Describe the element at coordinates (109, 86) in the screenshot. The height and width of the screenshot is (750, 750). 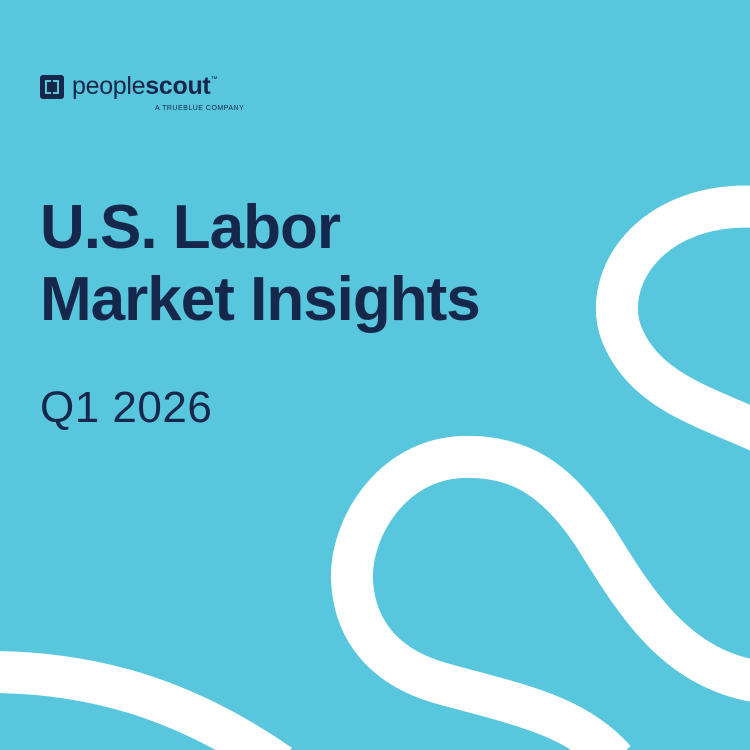
I see `logo-word-people: people` at that location.